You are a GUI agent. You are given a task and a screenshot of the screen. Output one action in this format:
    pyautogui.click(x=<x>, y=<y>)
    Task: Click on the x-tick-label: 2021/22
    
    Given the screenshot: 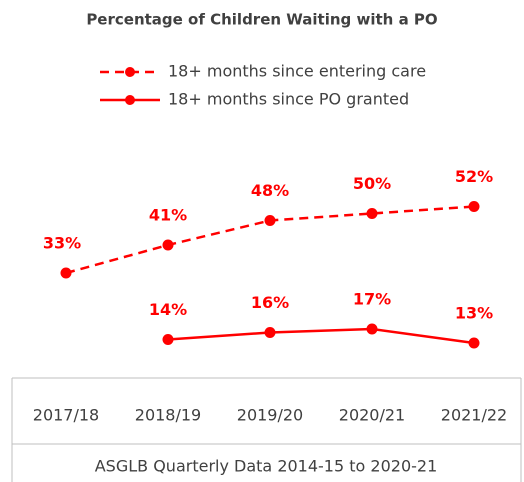 What is the action you would take?
    pyautogui.click(x=474, y=415)
    